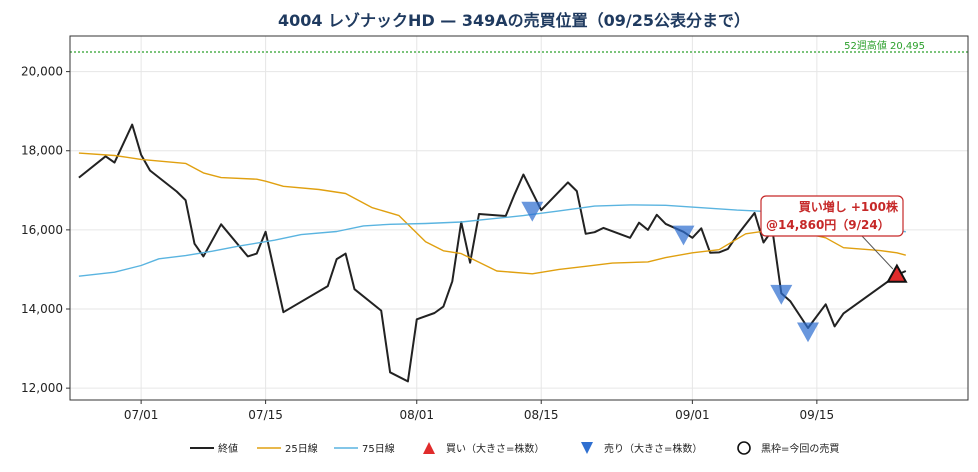 The image size is (978, 472). I want to click on legend-item: 黒枠=今回の売買, so click(788, 448).